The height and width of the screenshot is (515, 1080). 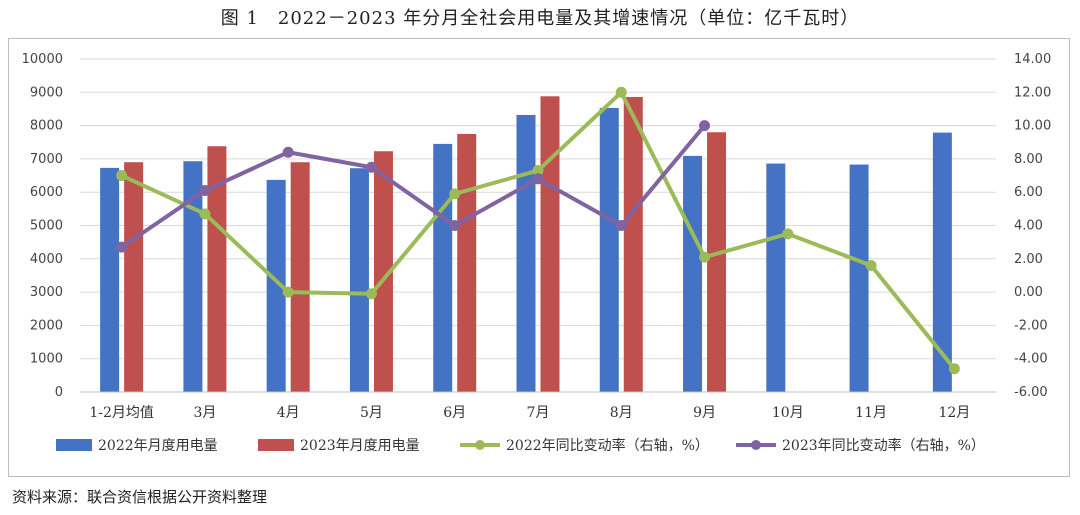 What do you see at coordinates (540, 18) in the screenshot?
I see `chart-title: 图 1 2022－2023 年分月全社会用电量及其增速情况（单位：亿千瓦时）` at bounding box center [540, 18].